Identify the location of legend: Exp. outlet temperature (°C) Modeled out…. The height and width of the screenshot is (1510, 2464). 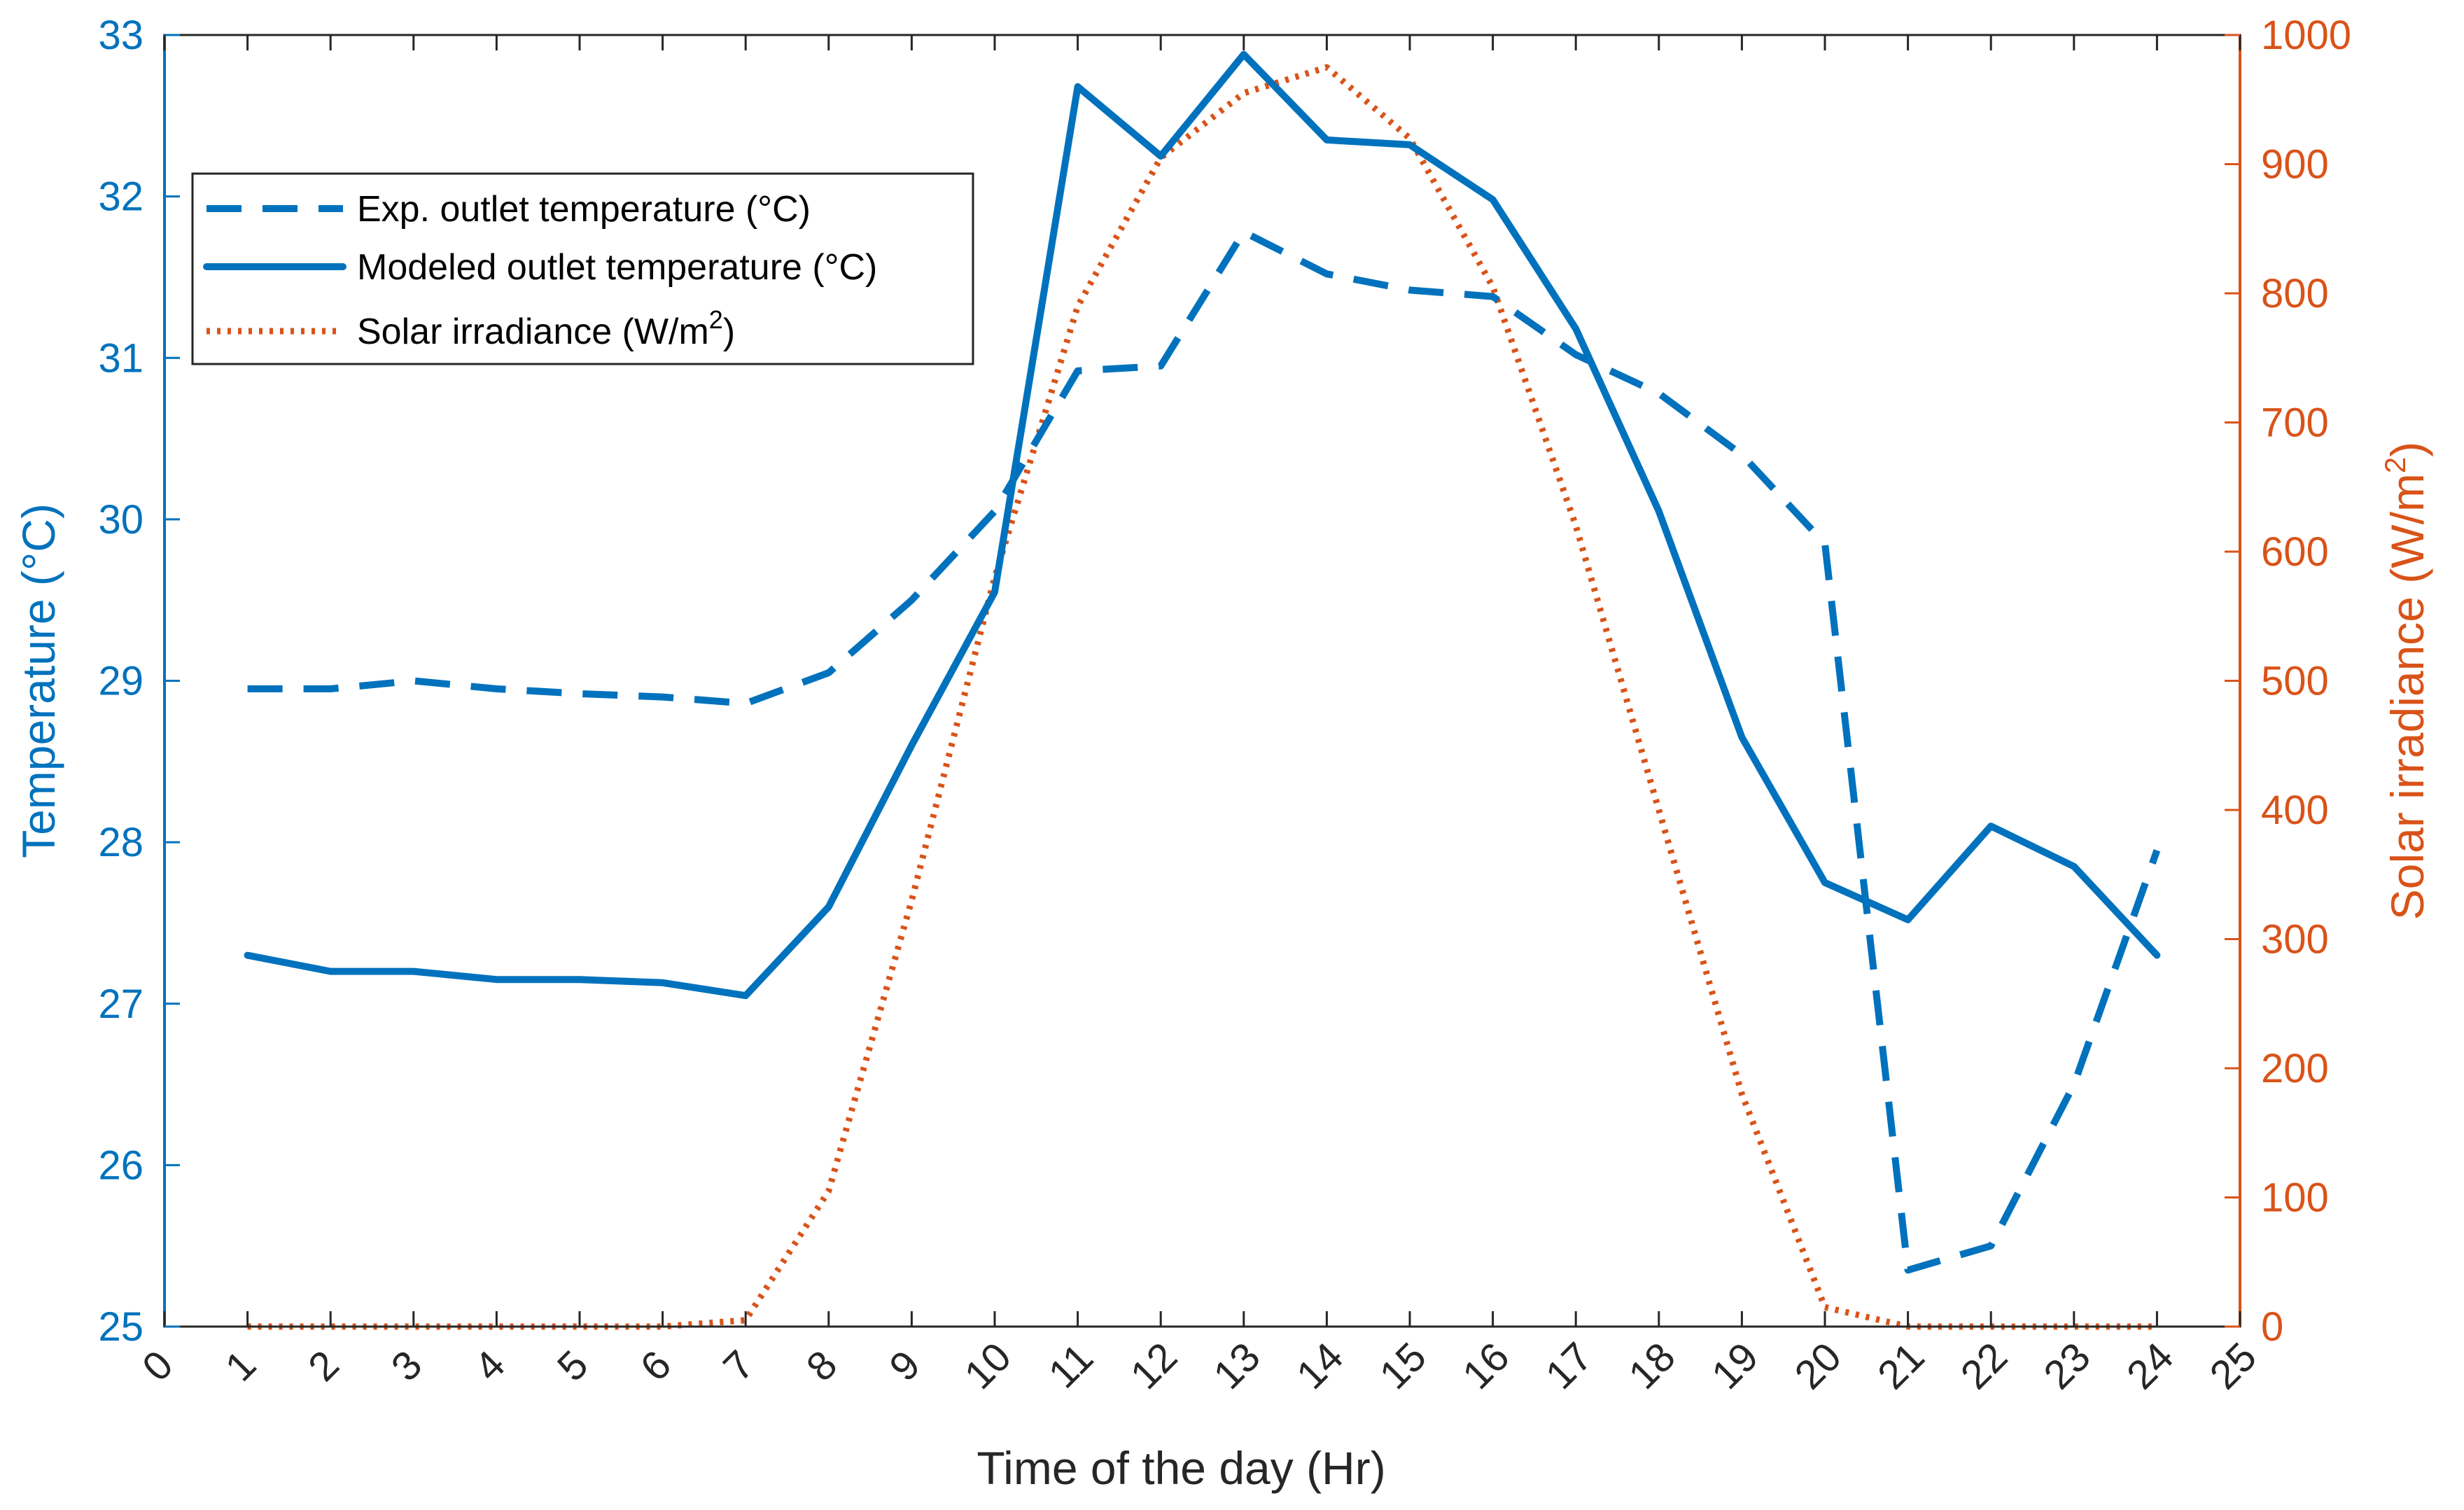
(582, 268).